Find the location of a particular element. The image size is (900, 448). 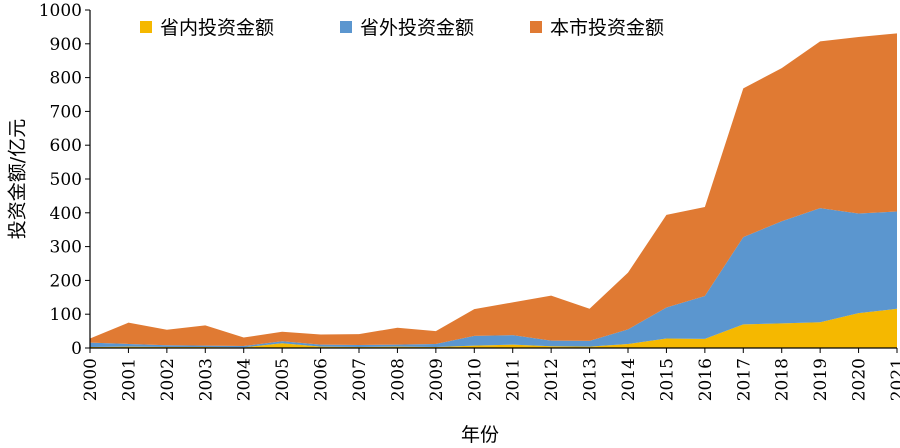

x-tick-label: 2008 is located at coordinates (398, 379).